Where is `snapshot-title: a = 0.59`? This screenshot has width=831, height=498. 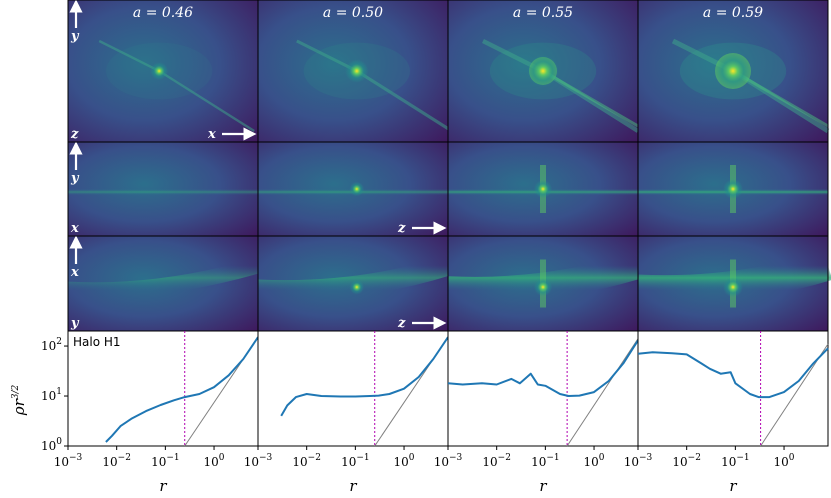
snapshot-title: a = 0.59 is located at coordinates (733, 13).